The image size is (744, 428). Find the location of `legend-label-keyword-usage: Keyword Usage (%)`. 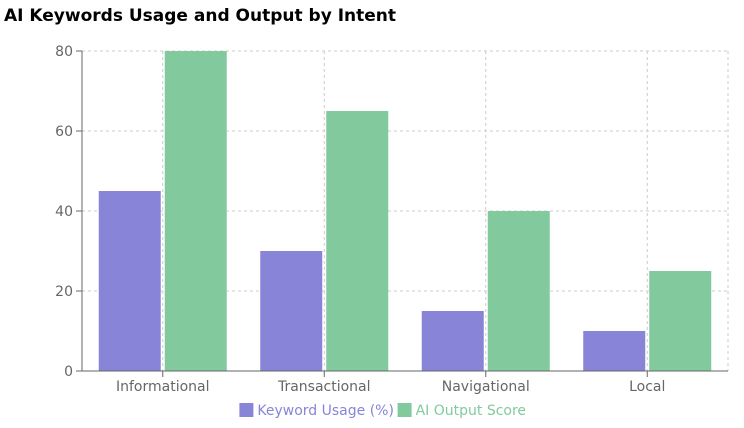

legend-label-keyword-usage: Keyword Usage (%) is located at coordinates (325, 411).